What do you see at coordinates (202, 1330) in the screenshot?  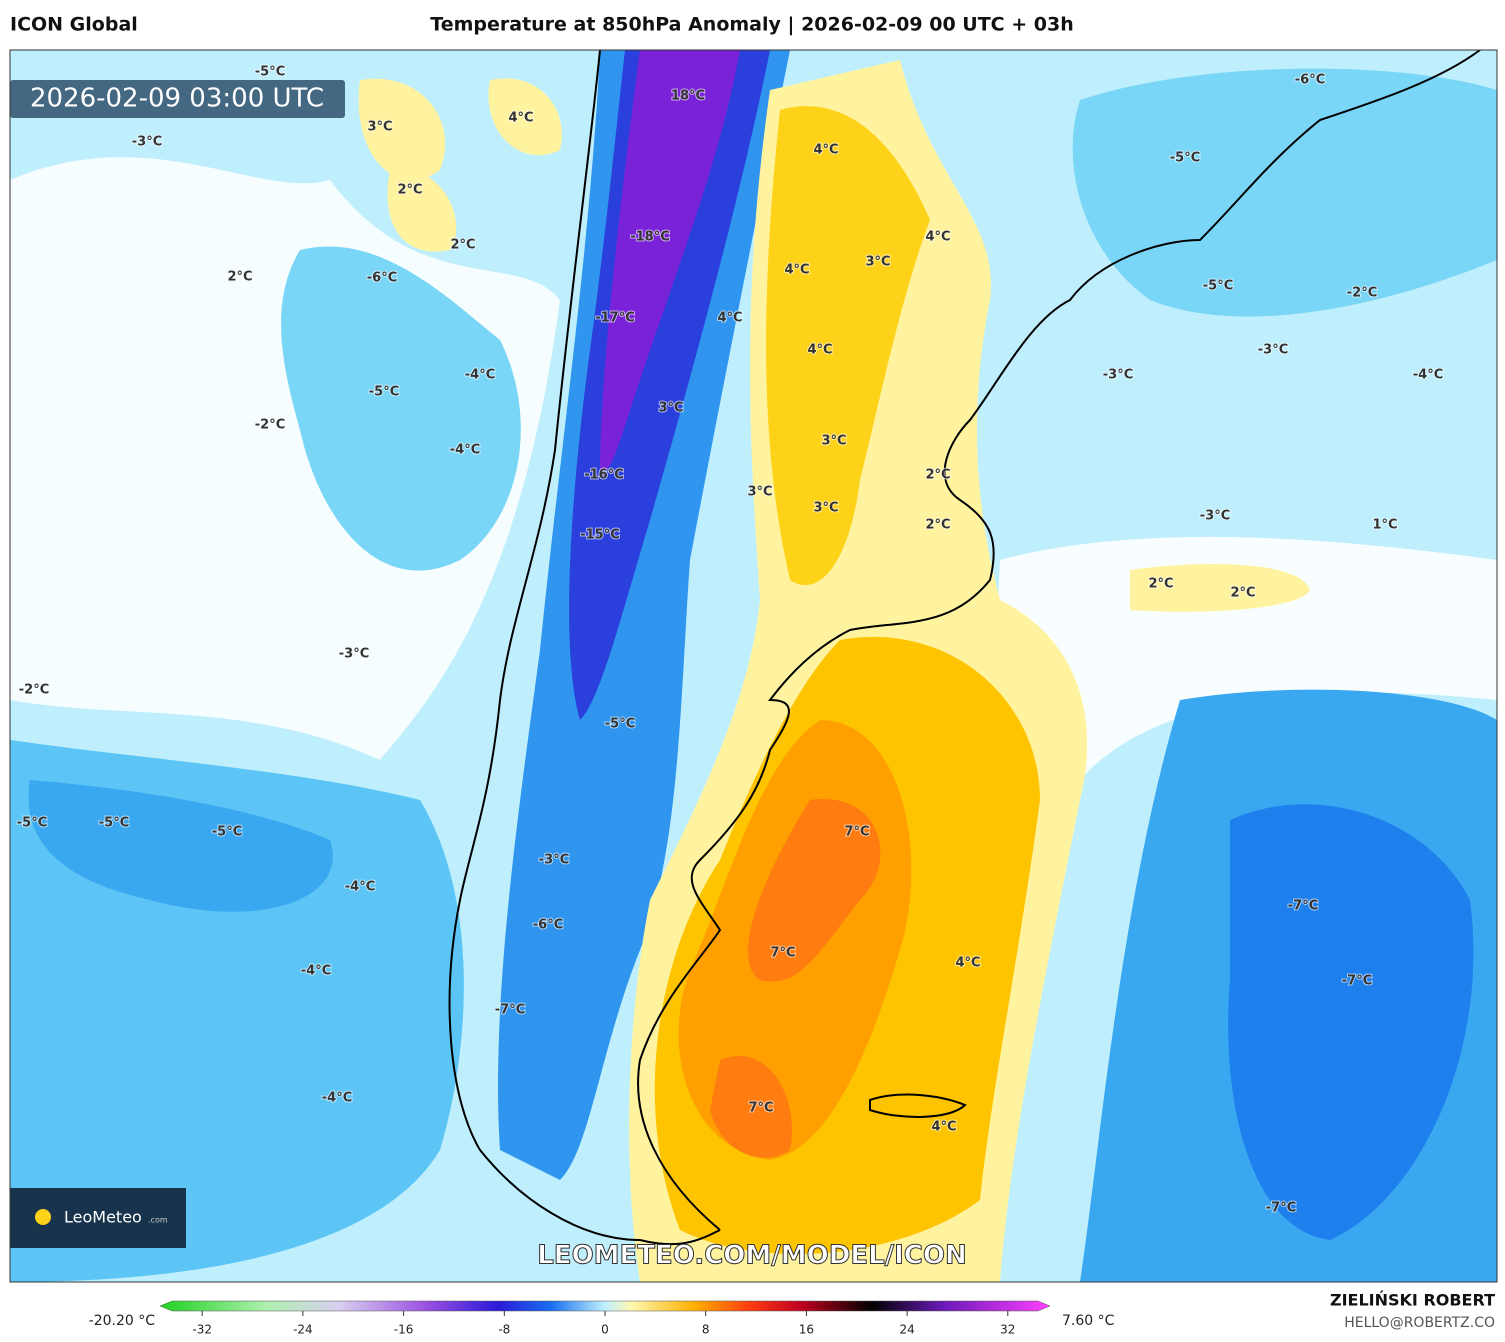 I see `colorbar-tick-label: -32` at bounding box center [202, 1330].